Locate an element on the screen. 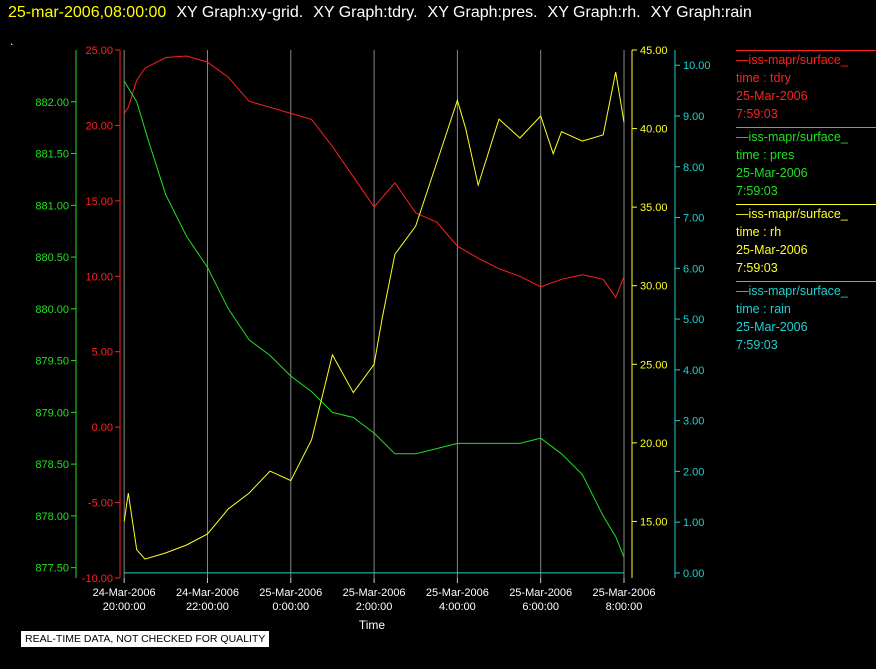 The width and height of the screenshot is (876, 669). rain-tick-label: 2.00 is located at coordinates (693, 472).